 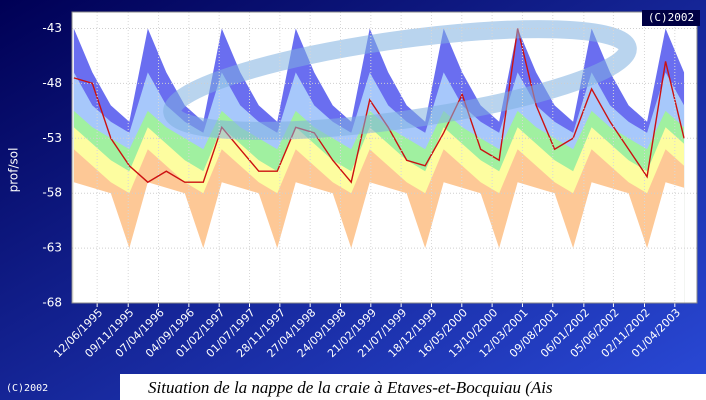 I want to click on y-axis-label: prof/sol, so click(x=14, y=170).